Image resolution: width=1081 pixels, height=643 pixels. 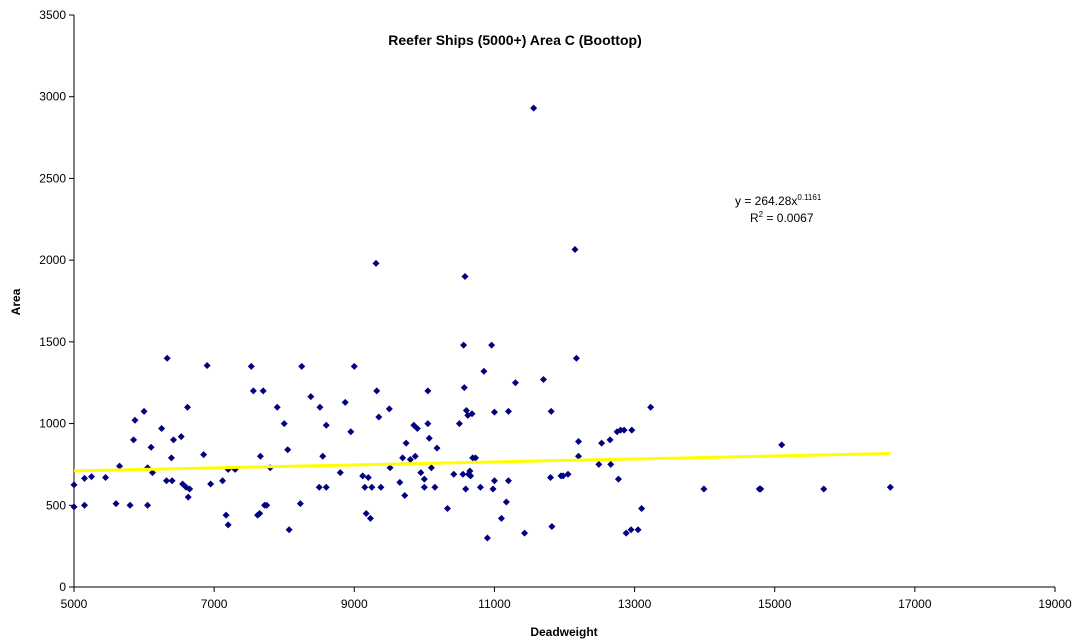 I want to click on x-tick-label: 17000, so click(x=915, y=604).